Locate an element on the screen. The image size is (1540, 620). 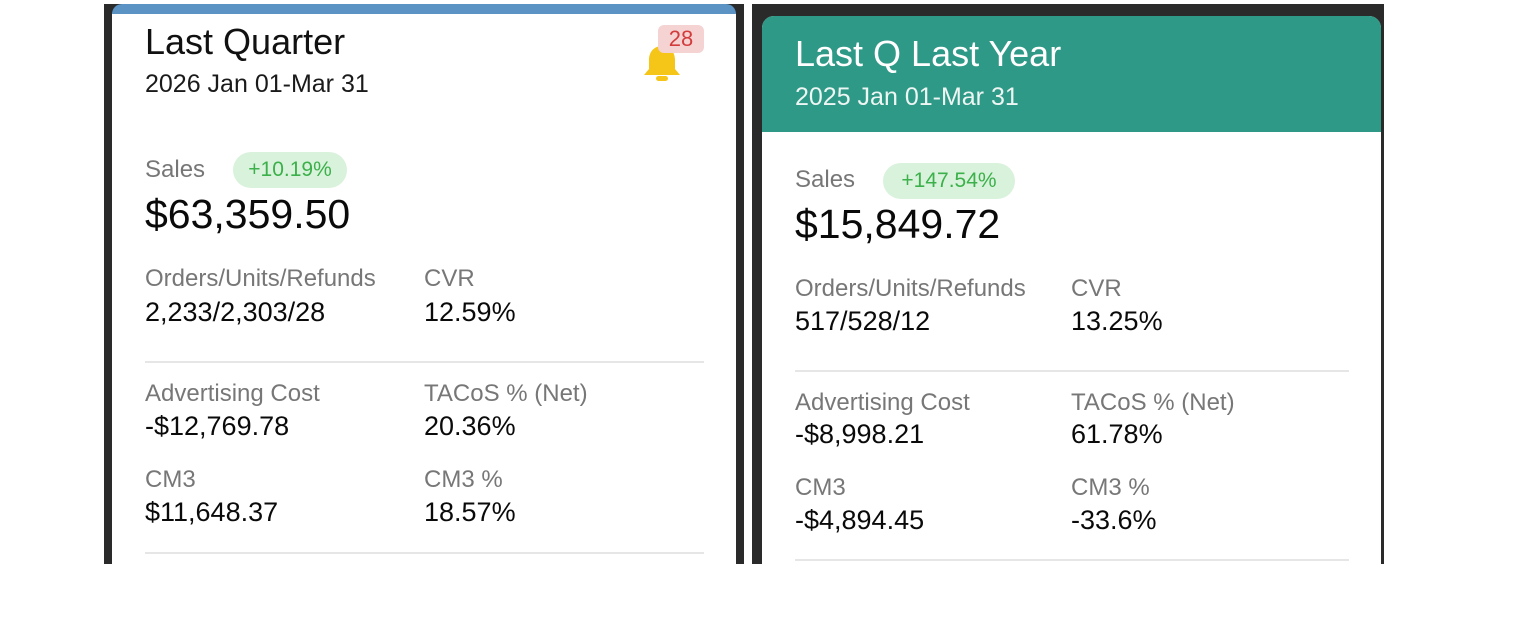
ad-cost-value: -$8,998.21 is located at coordinates (860, 434).